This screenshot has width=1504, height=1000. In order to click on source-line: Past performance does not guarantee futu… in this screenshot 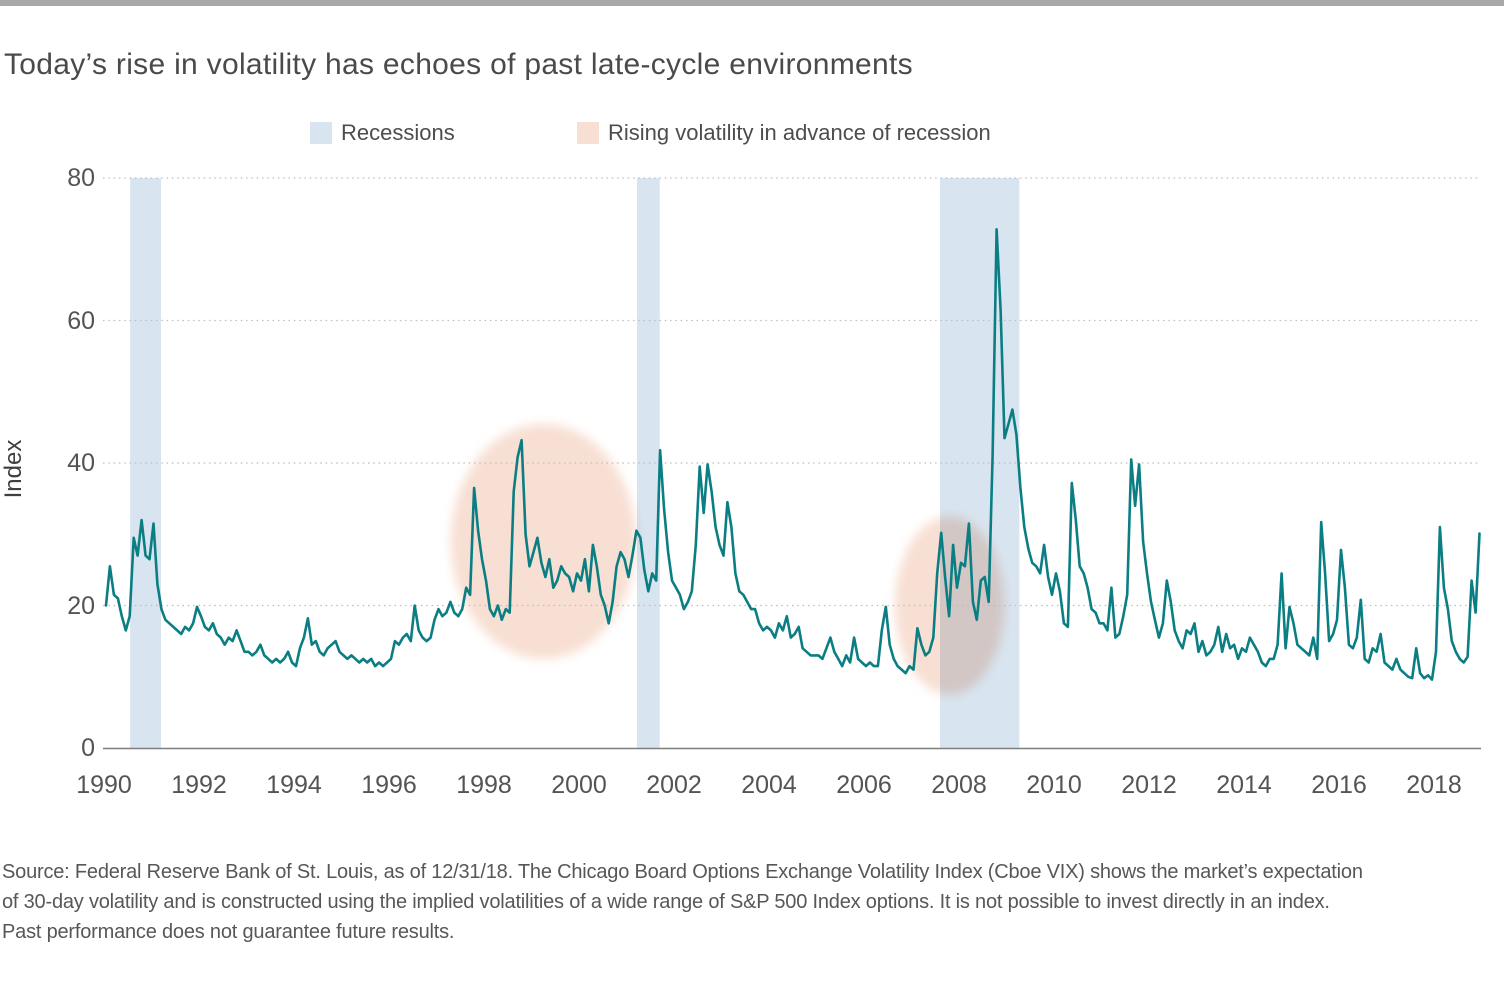, I will do `click(228, 932)`.